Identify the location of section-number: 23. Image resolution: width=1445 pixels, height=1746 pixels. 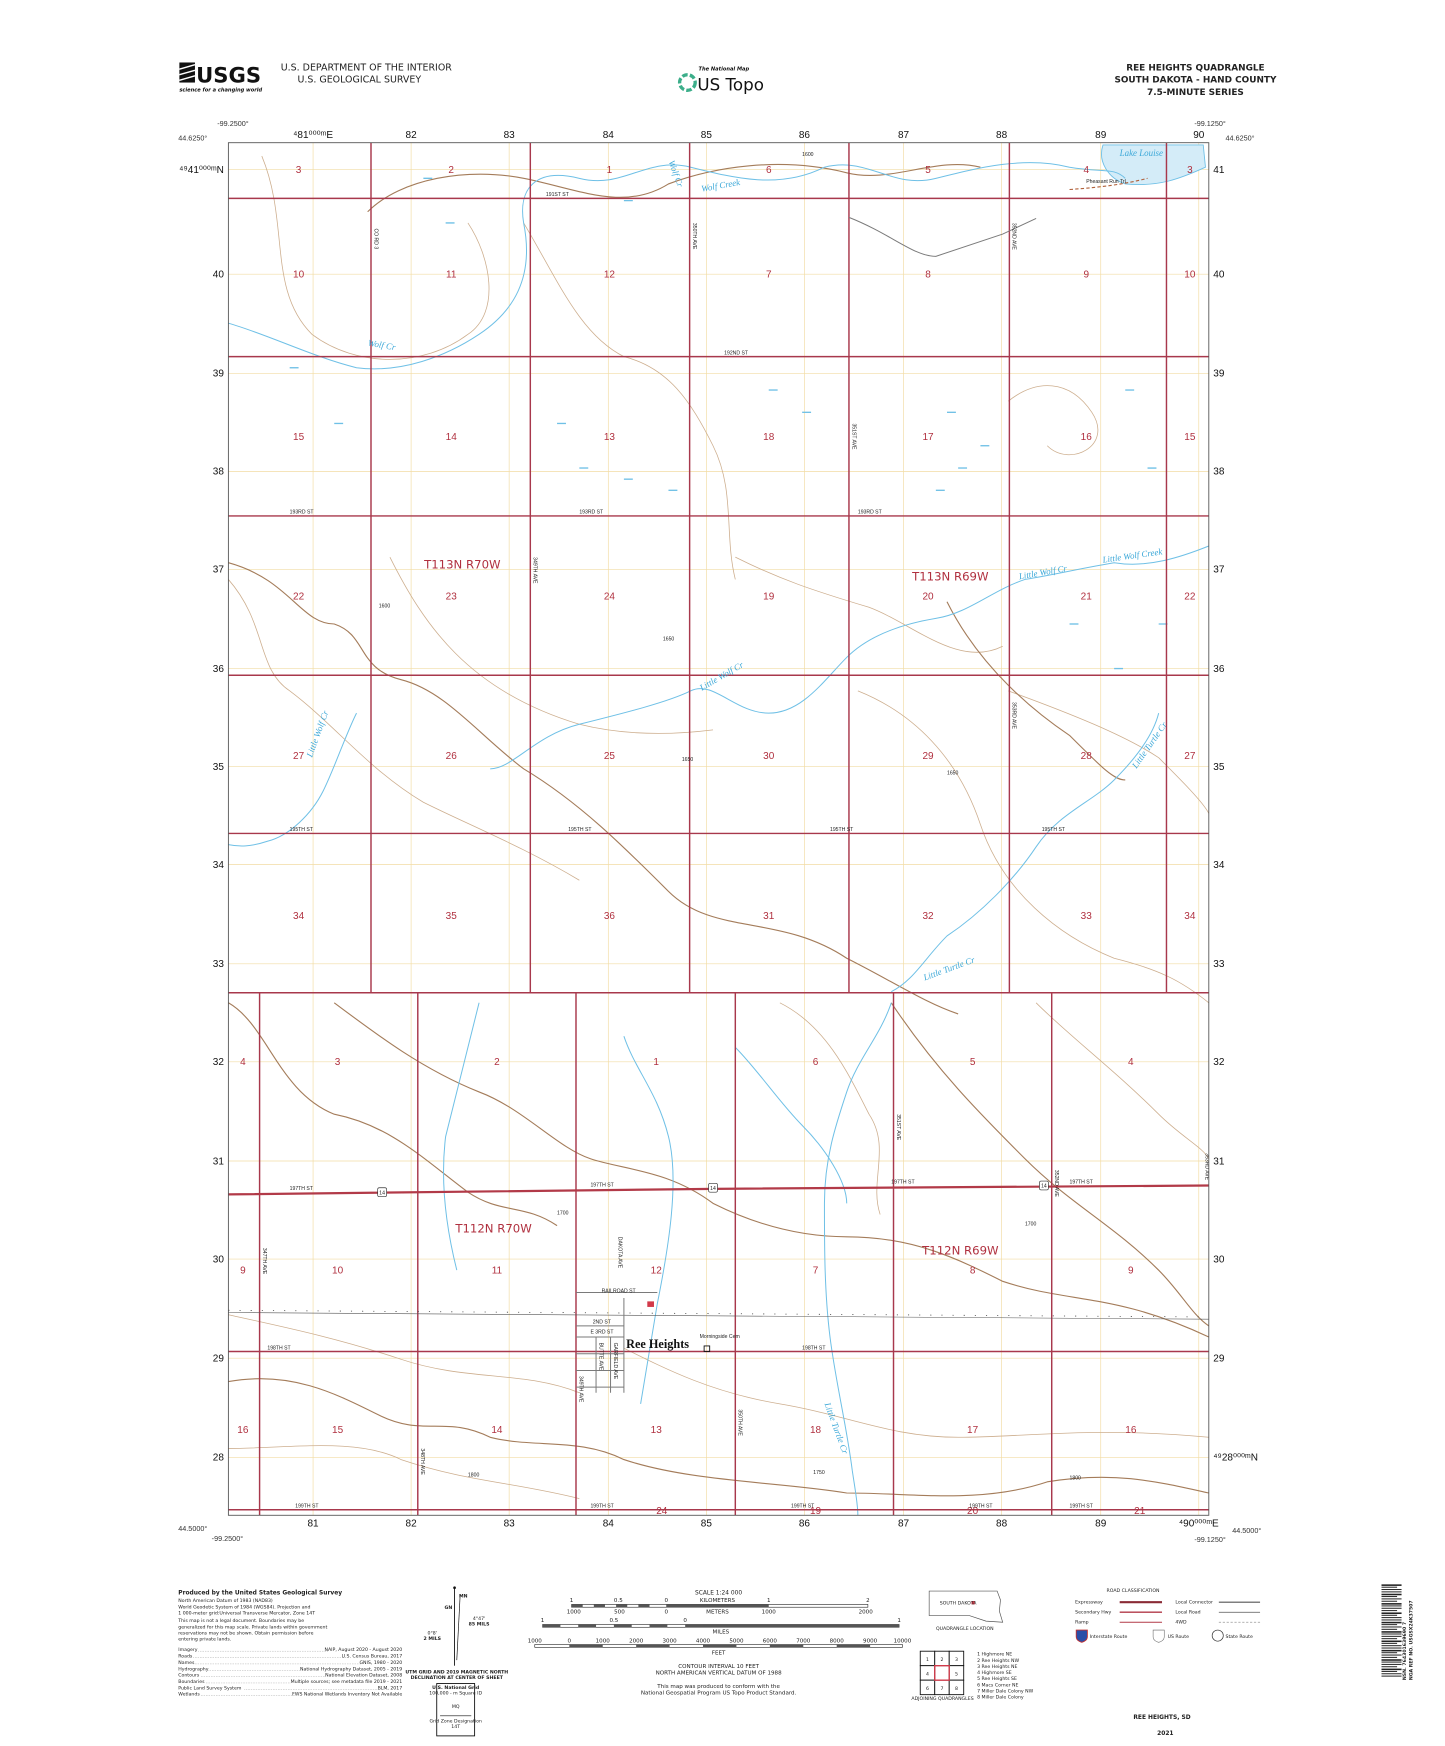
(452, 596).